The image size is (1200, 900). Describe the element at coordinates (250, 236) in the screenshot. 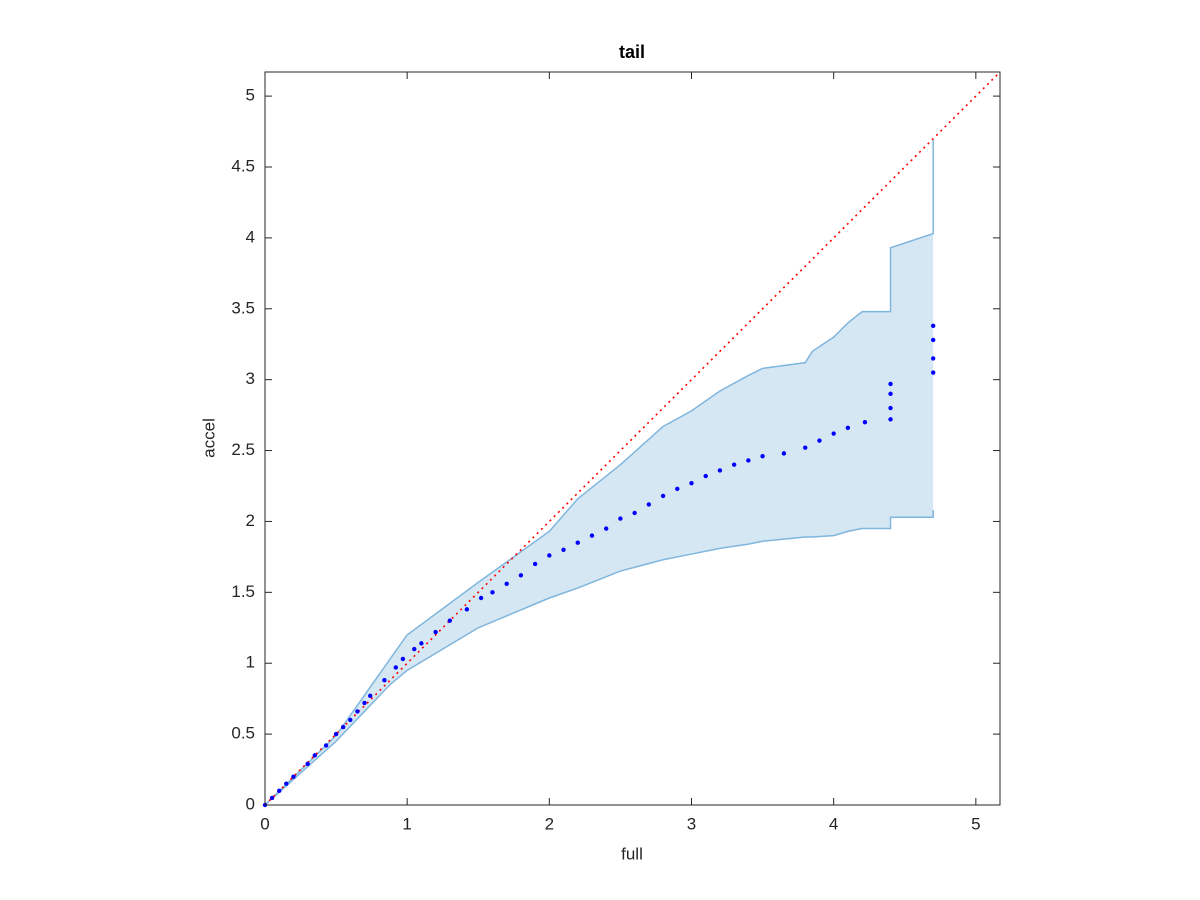

I see `y-tick-label: 4` at that location.